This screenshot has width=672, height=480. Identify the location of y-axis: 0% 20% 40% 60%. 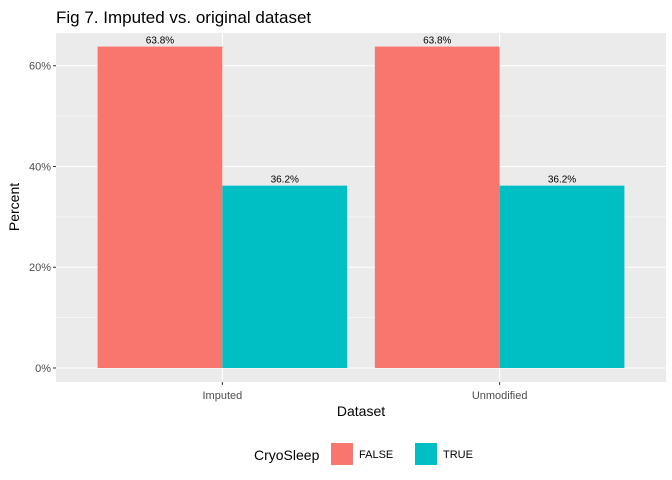
(42, 218).